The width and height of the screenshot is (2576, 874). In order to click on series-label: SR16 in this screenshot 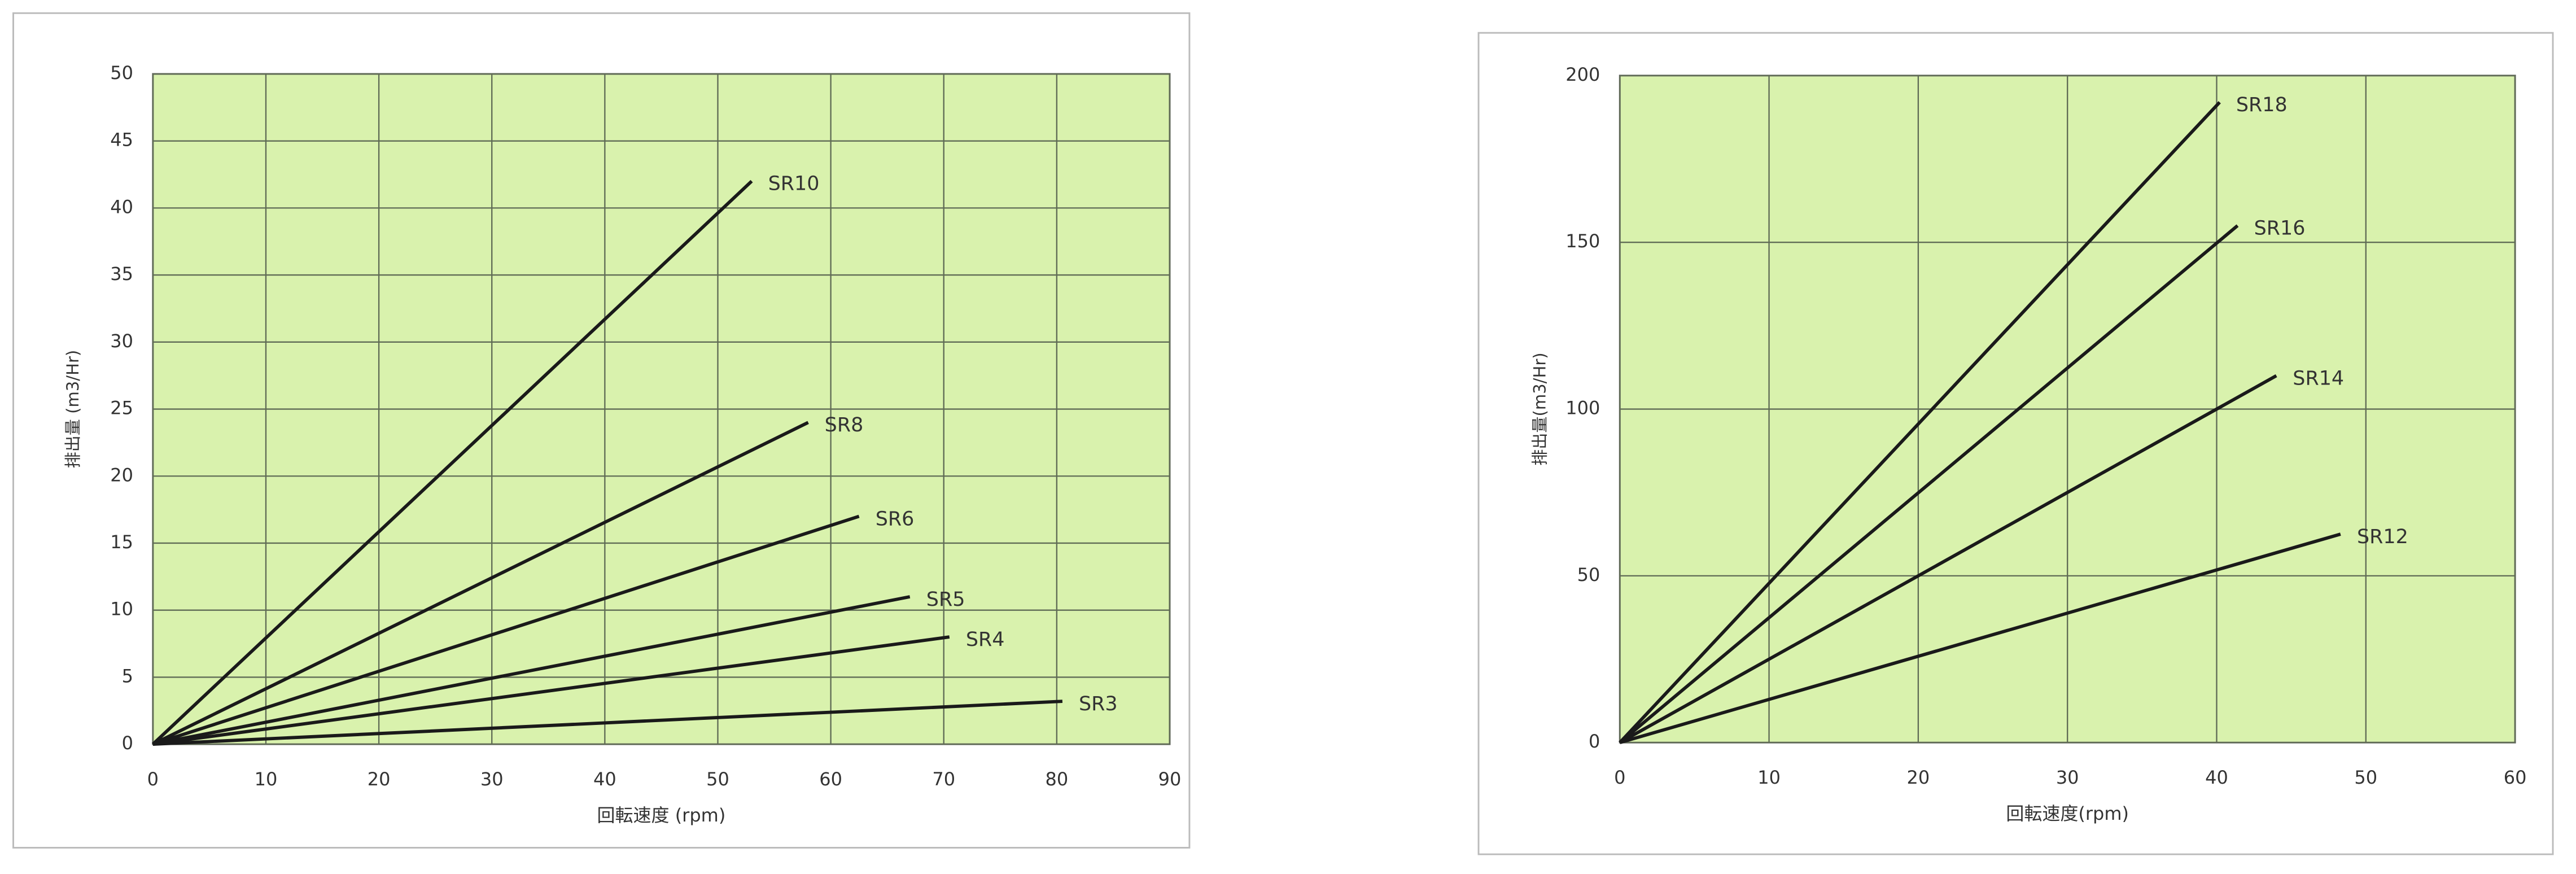, I will do `click(2280, 228)`.